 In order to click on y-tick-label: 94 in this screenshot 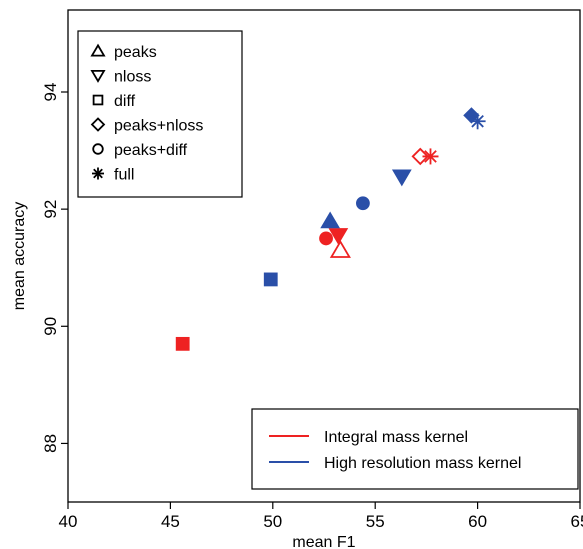, I will do `click(50, 92)`.